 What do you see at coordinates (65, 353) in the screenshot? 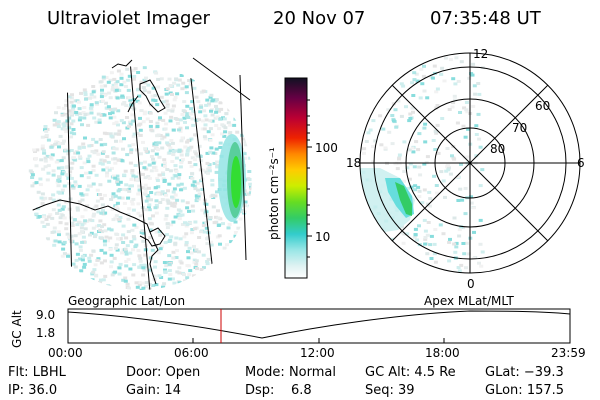
I see `time-tick-0000: 00:00` at bounding box center [65, 353].